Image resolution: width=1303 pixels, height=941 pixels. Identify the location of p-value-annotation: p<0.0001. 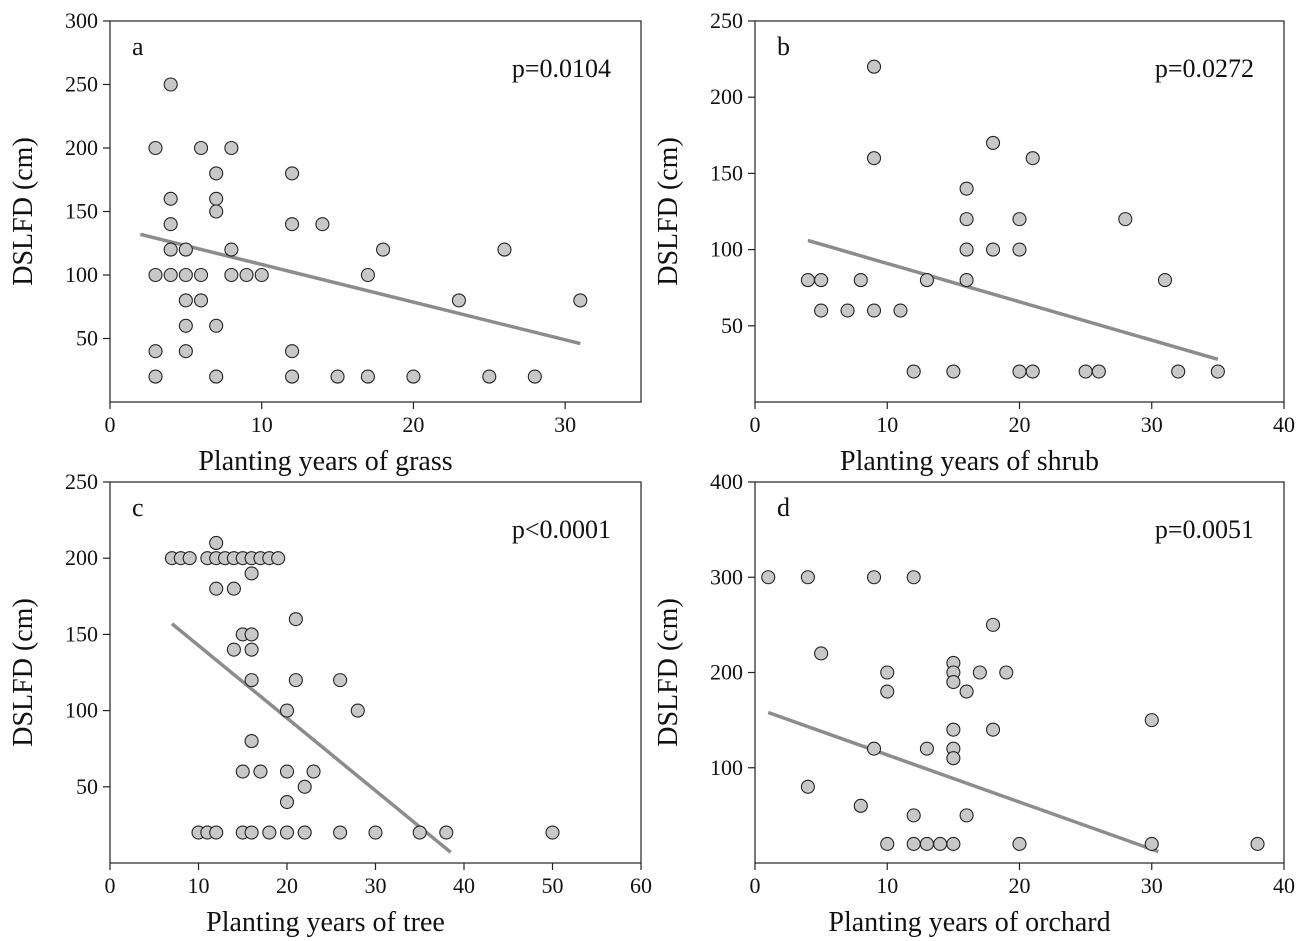
(561, 529).